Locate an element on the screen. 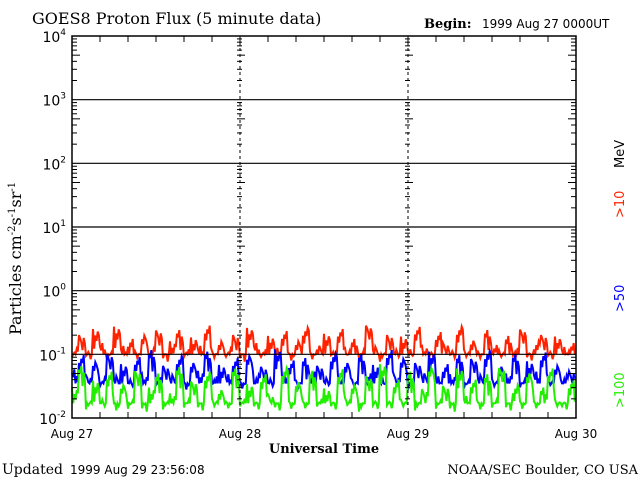 This screenshot has height=480, width=640. legend-gt10: >10 is located at coordinates (620, 204).